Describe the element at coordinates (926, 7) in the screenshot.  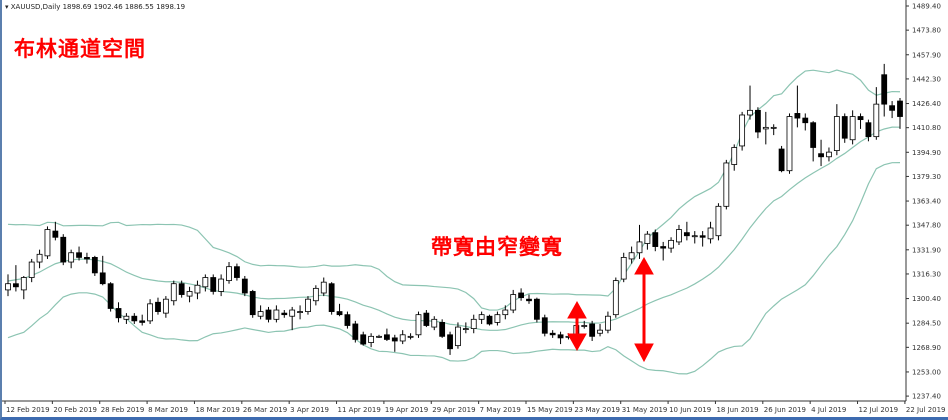
I see `price-tick-label: 1489.40` at that location.